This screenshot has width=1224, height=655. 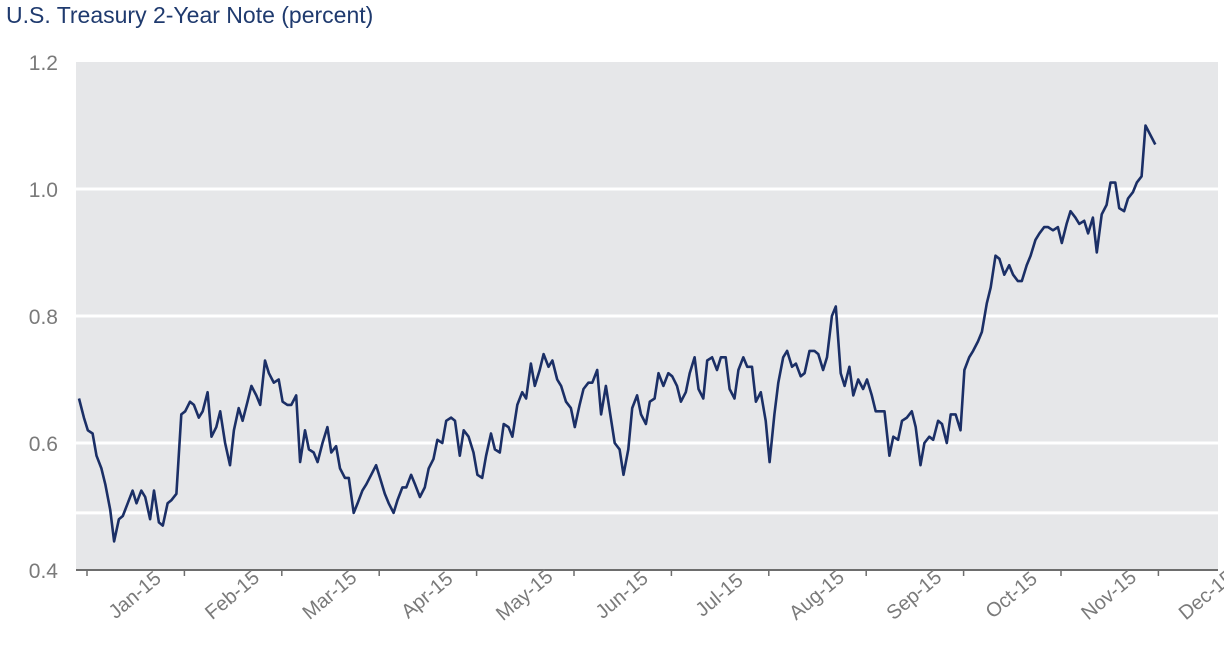 What do you see at coordinates (524, 596) in the screenshot?
I see `x-tick-label: May-15` at bounding box center [524, 596].